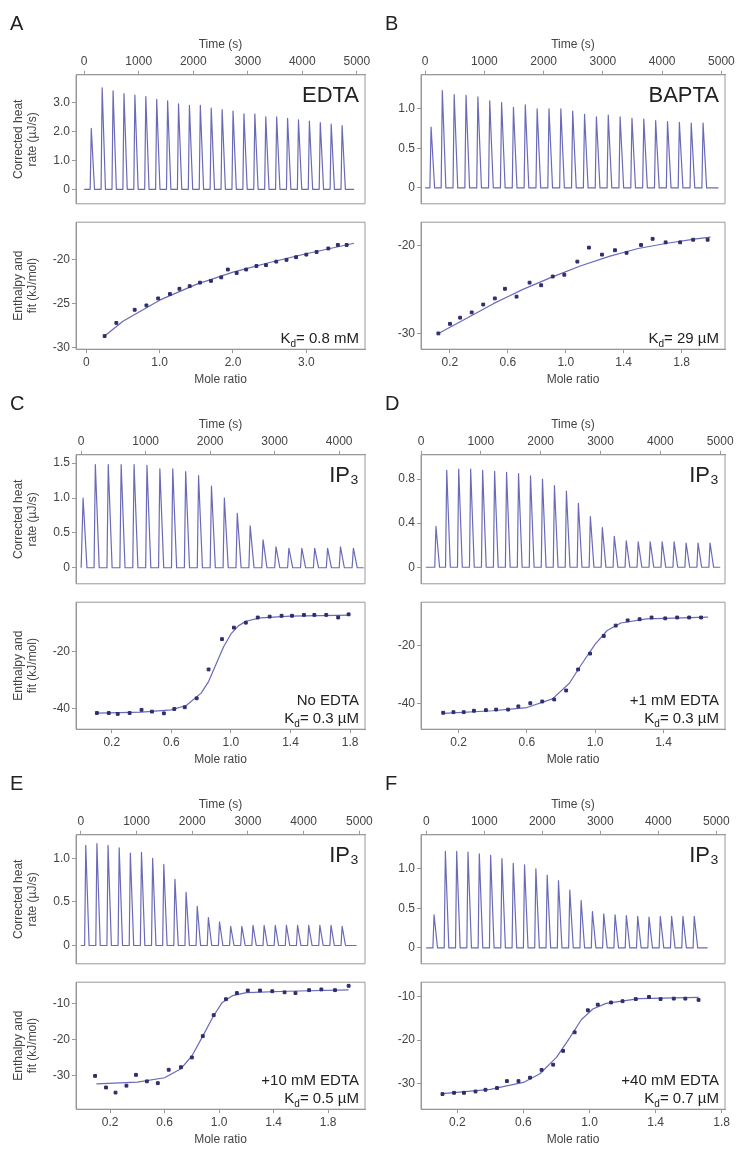  Describe the element at coordinates (62, 130) in the screenshot. I see `y-tick-label: 2.0` at that location.